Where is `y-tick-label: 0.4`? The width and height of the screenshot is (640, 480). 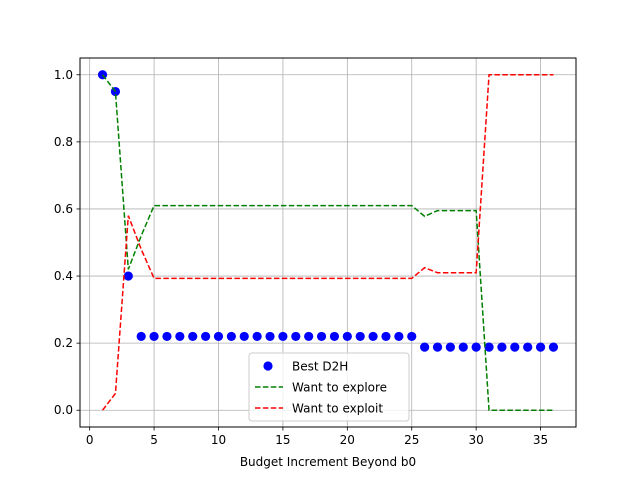 y-tick-label: 0.4 is located at coordinates (63, 276).